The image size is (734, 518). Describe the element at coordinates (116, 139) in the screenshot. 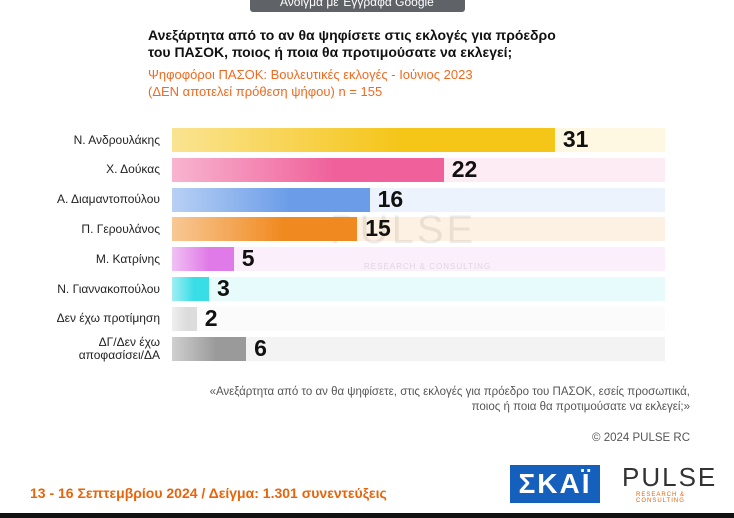

I see `category-label: Ν. Ανδρουλάκης` at that location.